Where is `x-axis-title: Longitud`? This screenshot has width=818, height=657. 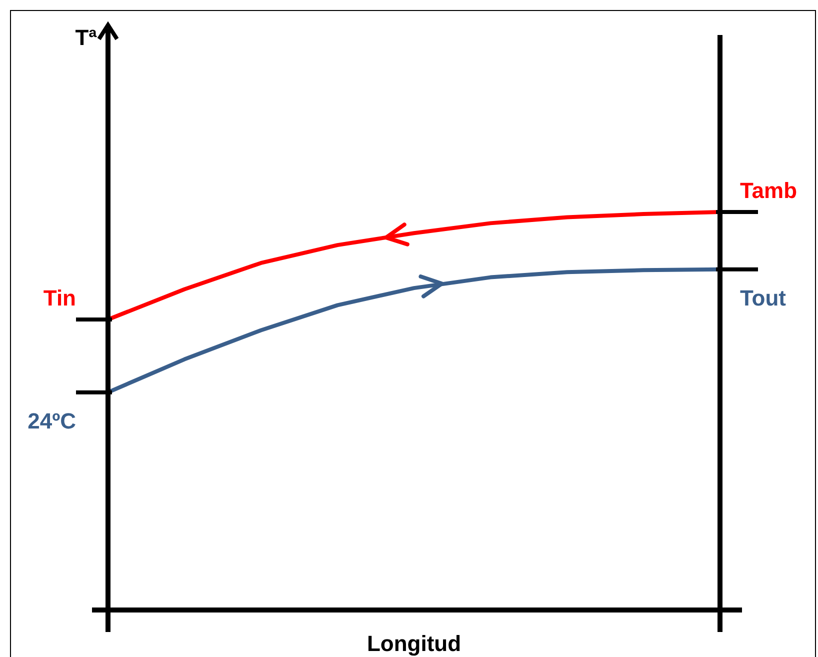 x-axis-title: Longitud is located at coordinates (414, 643).